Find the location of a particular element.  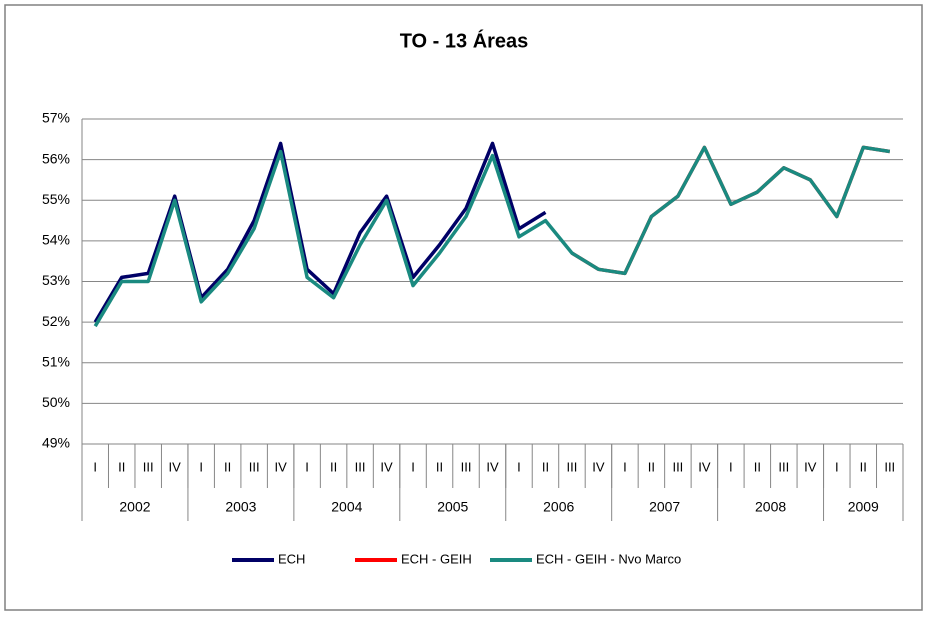

x-group-label: 2006 is located at coordinates (558, 507).